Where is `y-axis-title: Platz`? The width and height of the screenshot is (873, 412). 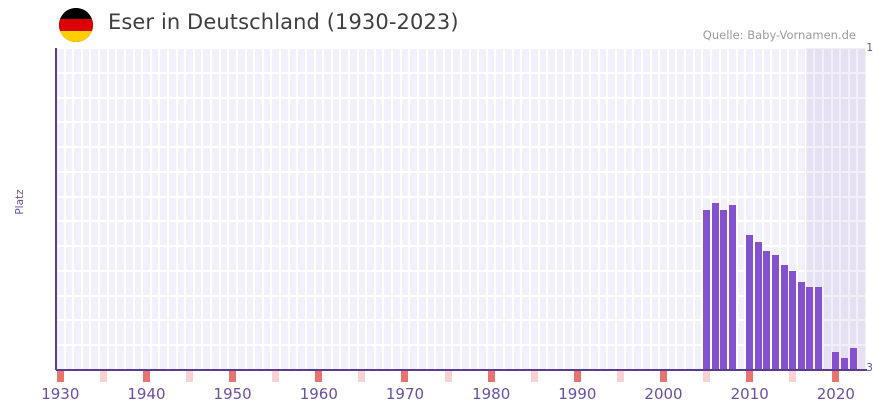
y-axis-title: Platz is located at coordinates (20, 202).